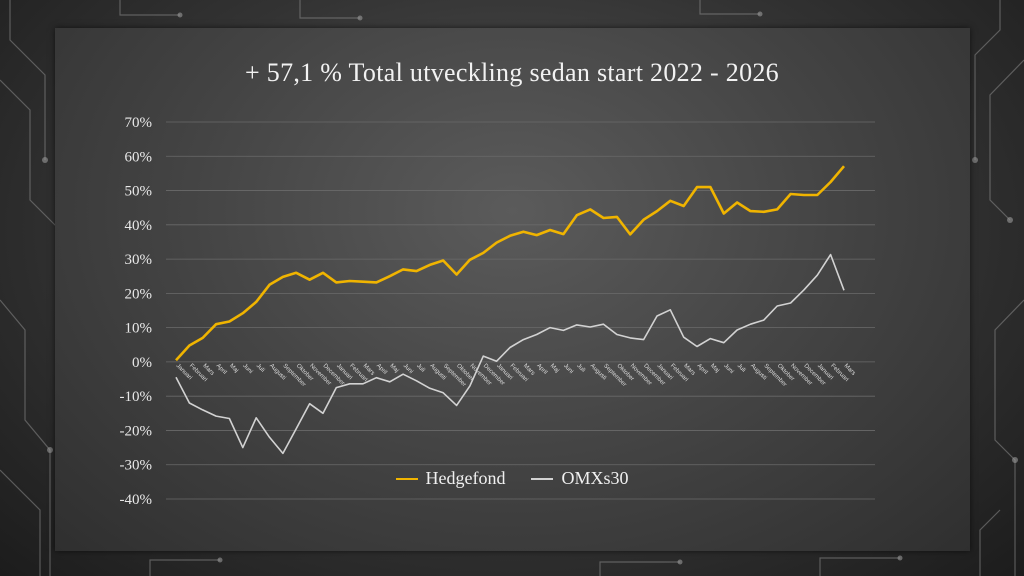 The image size is (1024, 576). I want to click on y-tick-label: -30%, so click(136, 466).